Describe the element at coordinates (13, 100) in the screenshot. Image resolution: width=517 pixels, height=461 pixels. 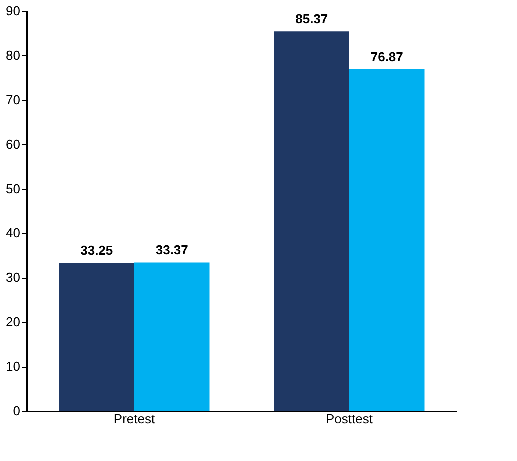
I see `y-tick-label: 70` at that location.